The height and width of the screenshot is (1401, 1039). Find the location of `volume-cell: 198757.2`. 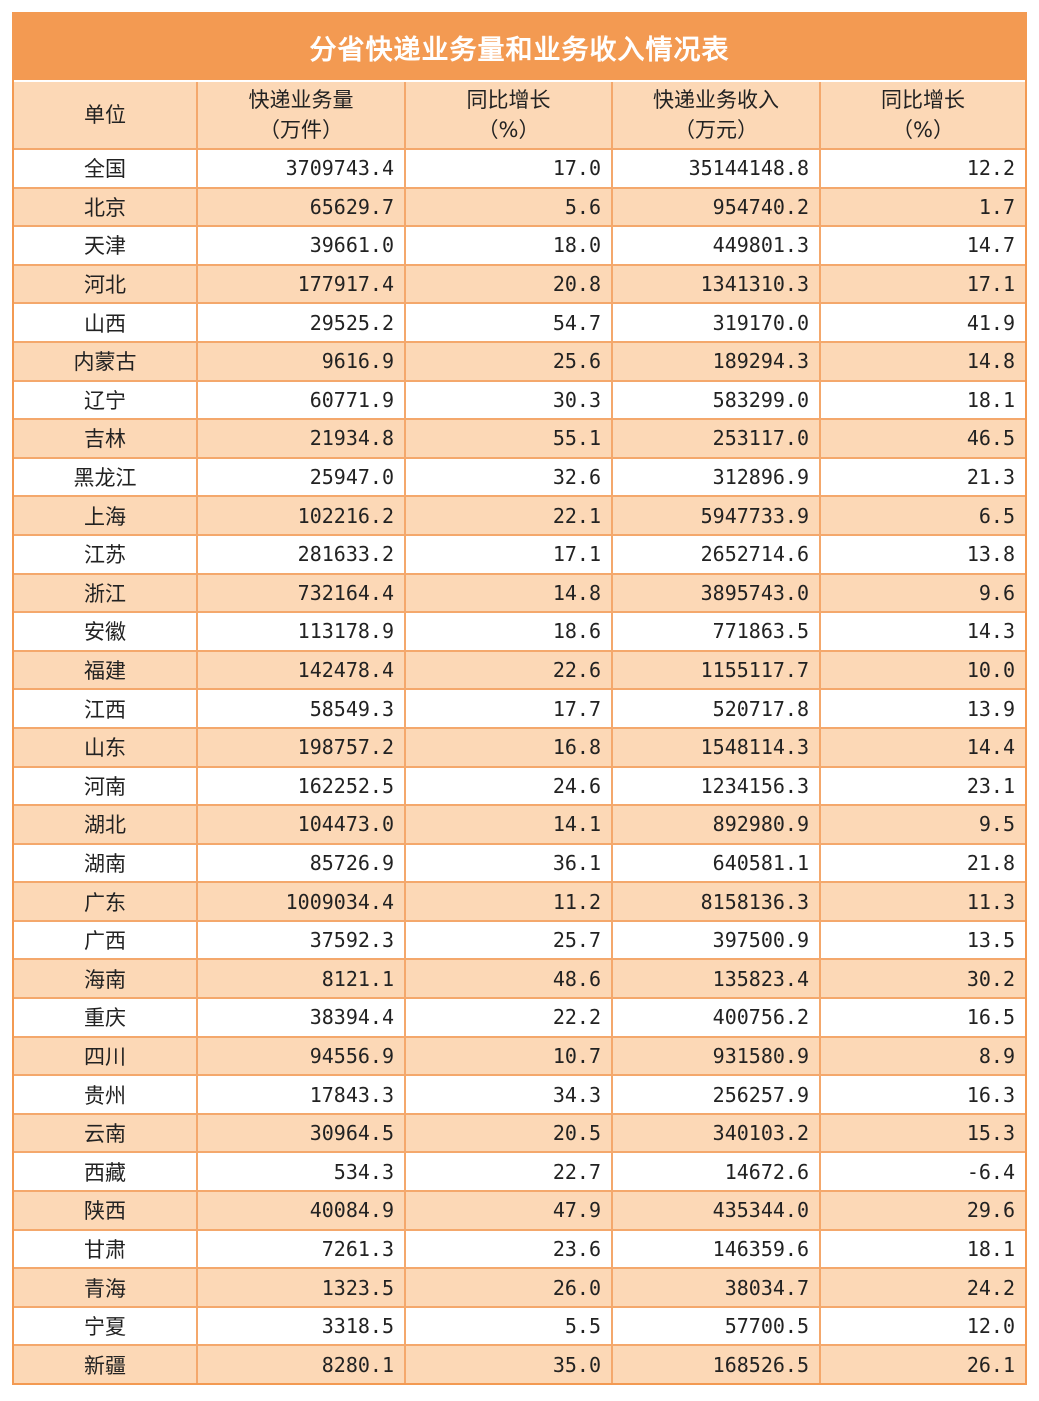

volume-cell: 198757.2 is located at coordinates (301, 747).